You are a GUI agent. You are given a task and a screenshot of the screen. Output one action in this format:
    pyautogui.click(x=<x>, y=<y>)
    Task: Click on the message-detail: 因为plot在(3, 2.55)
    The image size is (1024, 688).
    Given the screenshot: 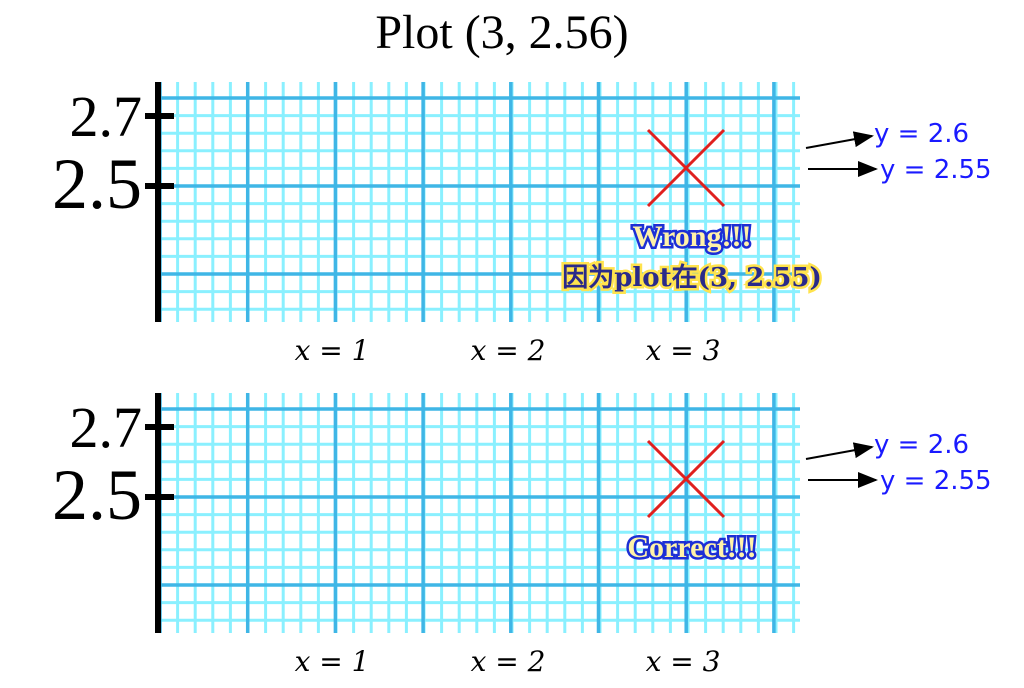 What is the action you would take?
    pyautogui.click(x=692, y=278)
    